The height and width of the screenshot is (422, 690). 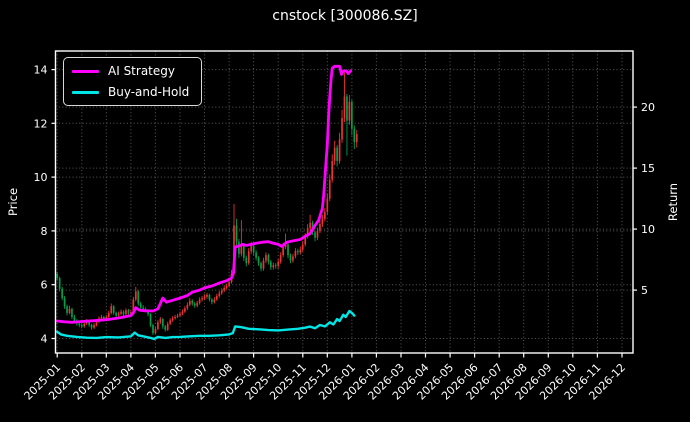 I want to click on legend: AI Strategy Buy-and-Hold, so click(x=133, y=81).